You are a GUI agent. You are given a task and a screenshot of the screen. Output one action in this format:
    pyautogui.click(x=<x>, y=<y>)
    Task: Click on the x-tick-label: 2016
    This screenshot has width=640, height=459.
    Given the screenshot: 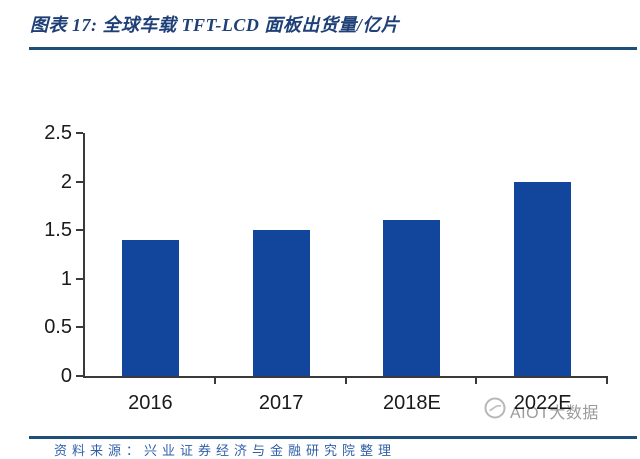 What is the action you would take?
    pyautogui.click(x=150, y=403)
    